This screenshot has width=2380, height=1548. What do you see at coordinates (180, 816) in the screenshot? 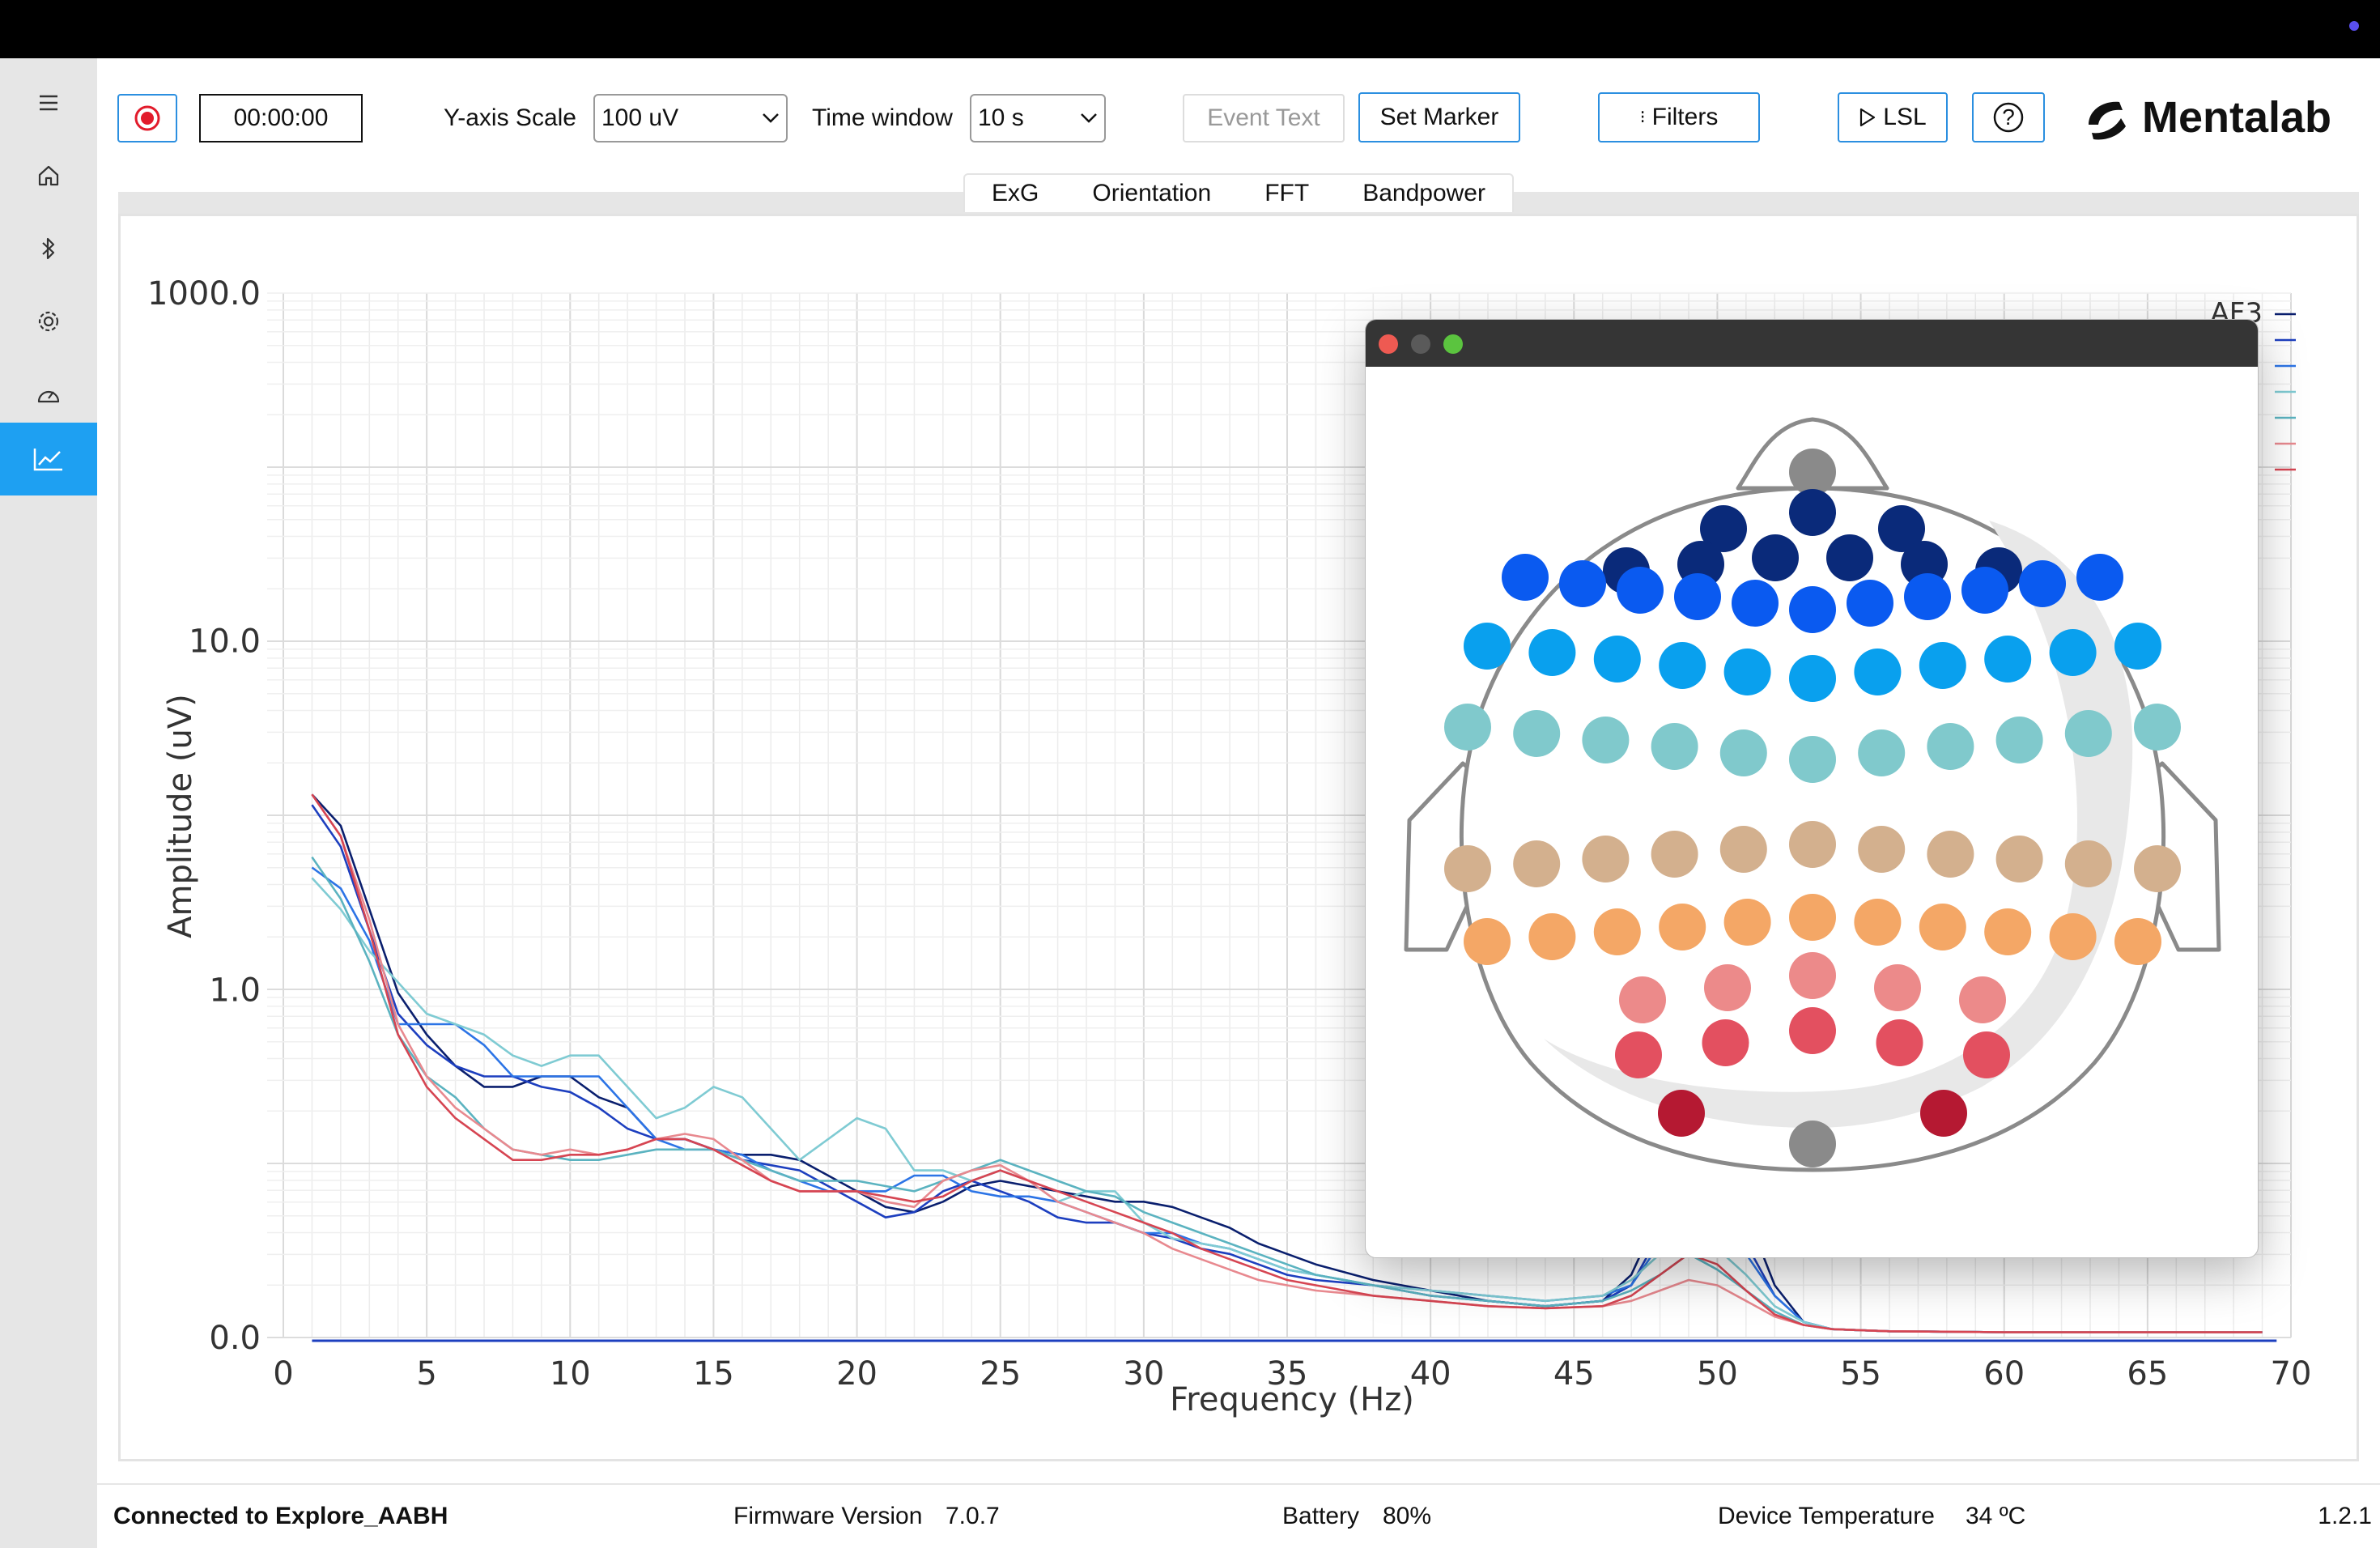
I see `y-axis-label: Amplitude (uV)` at bounding box center [180, 816].